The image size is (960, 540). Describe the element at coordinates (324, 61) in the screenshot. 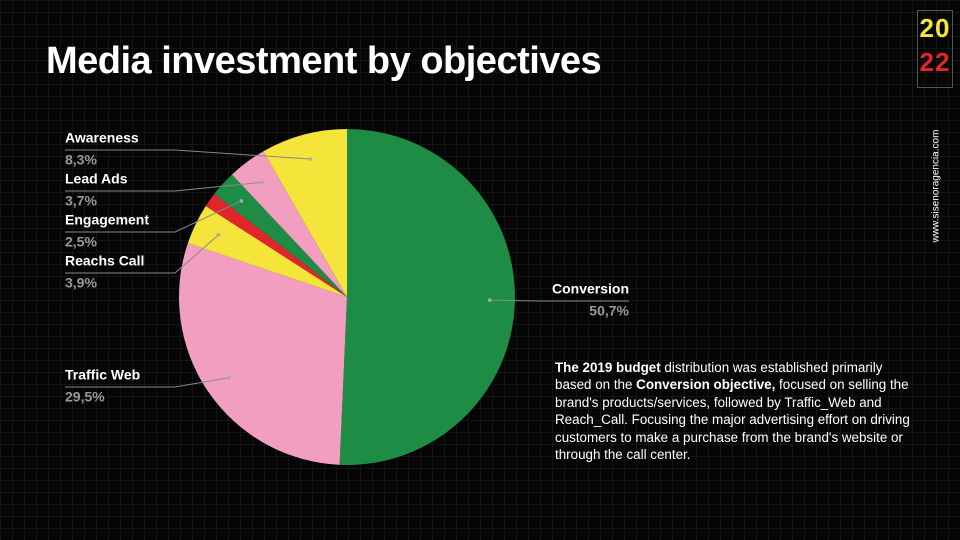

I see `title: Media investment by objectives` at that location.